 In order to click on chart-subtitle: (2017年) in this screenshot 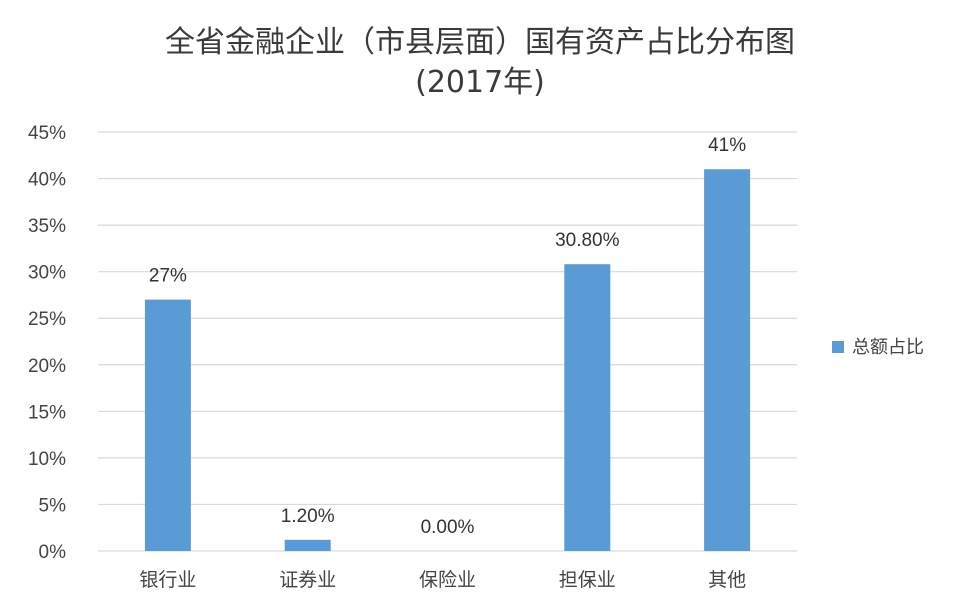, I will do `click(480, 82)`.